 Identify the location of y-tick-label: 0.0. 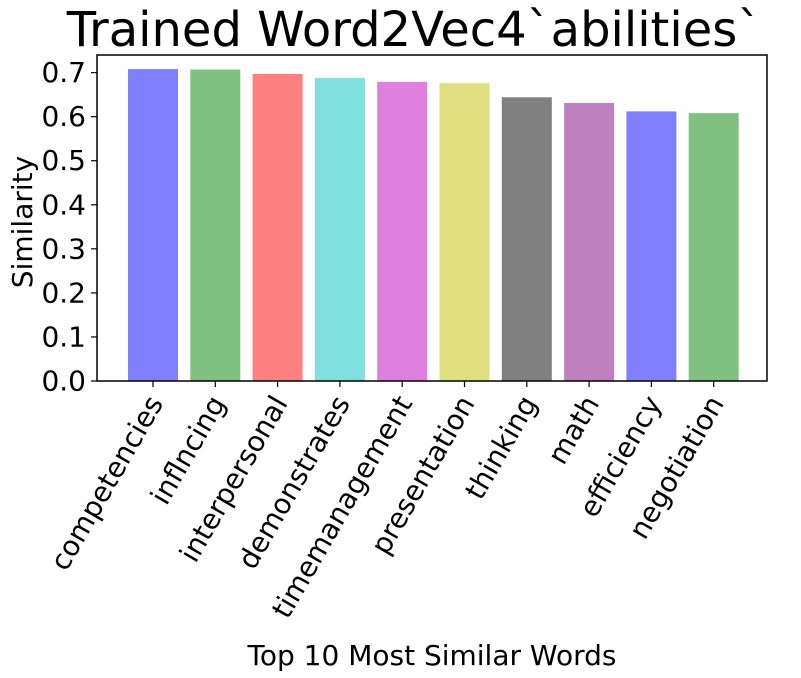
(63, 381).